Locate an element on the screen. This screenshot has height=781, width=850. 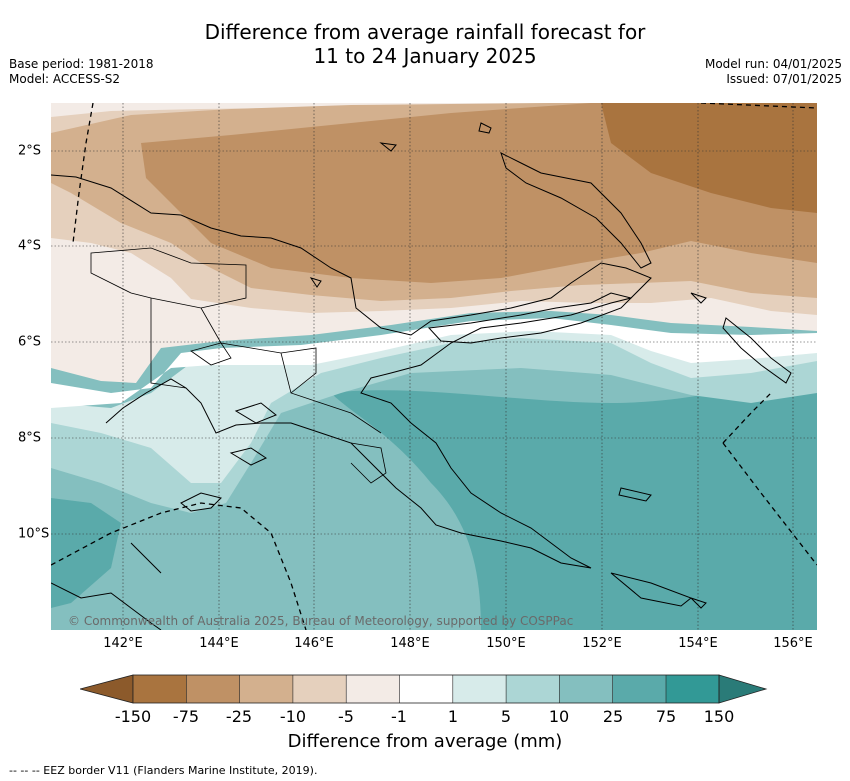
colorbar-frame is located at coordinates (426, 689).